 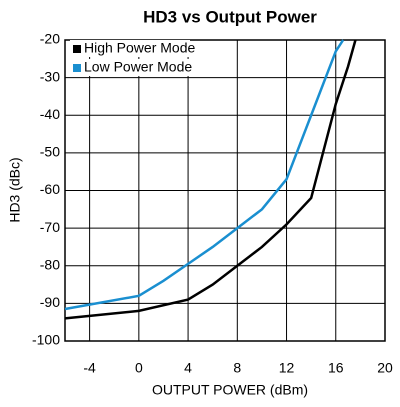 I want to click on y-tick-label: -20, so click(x=50, y=39).